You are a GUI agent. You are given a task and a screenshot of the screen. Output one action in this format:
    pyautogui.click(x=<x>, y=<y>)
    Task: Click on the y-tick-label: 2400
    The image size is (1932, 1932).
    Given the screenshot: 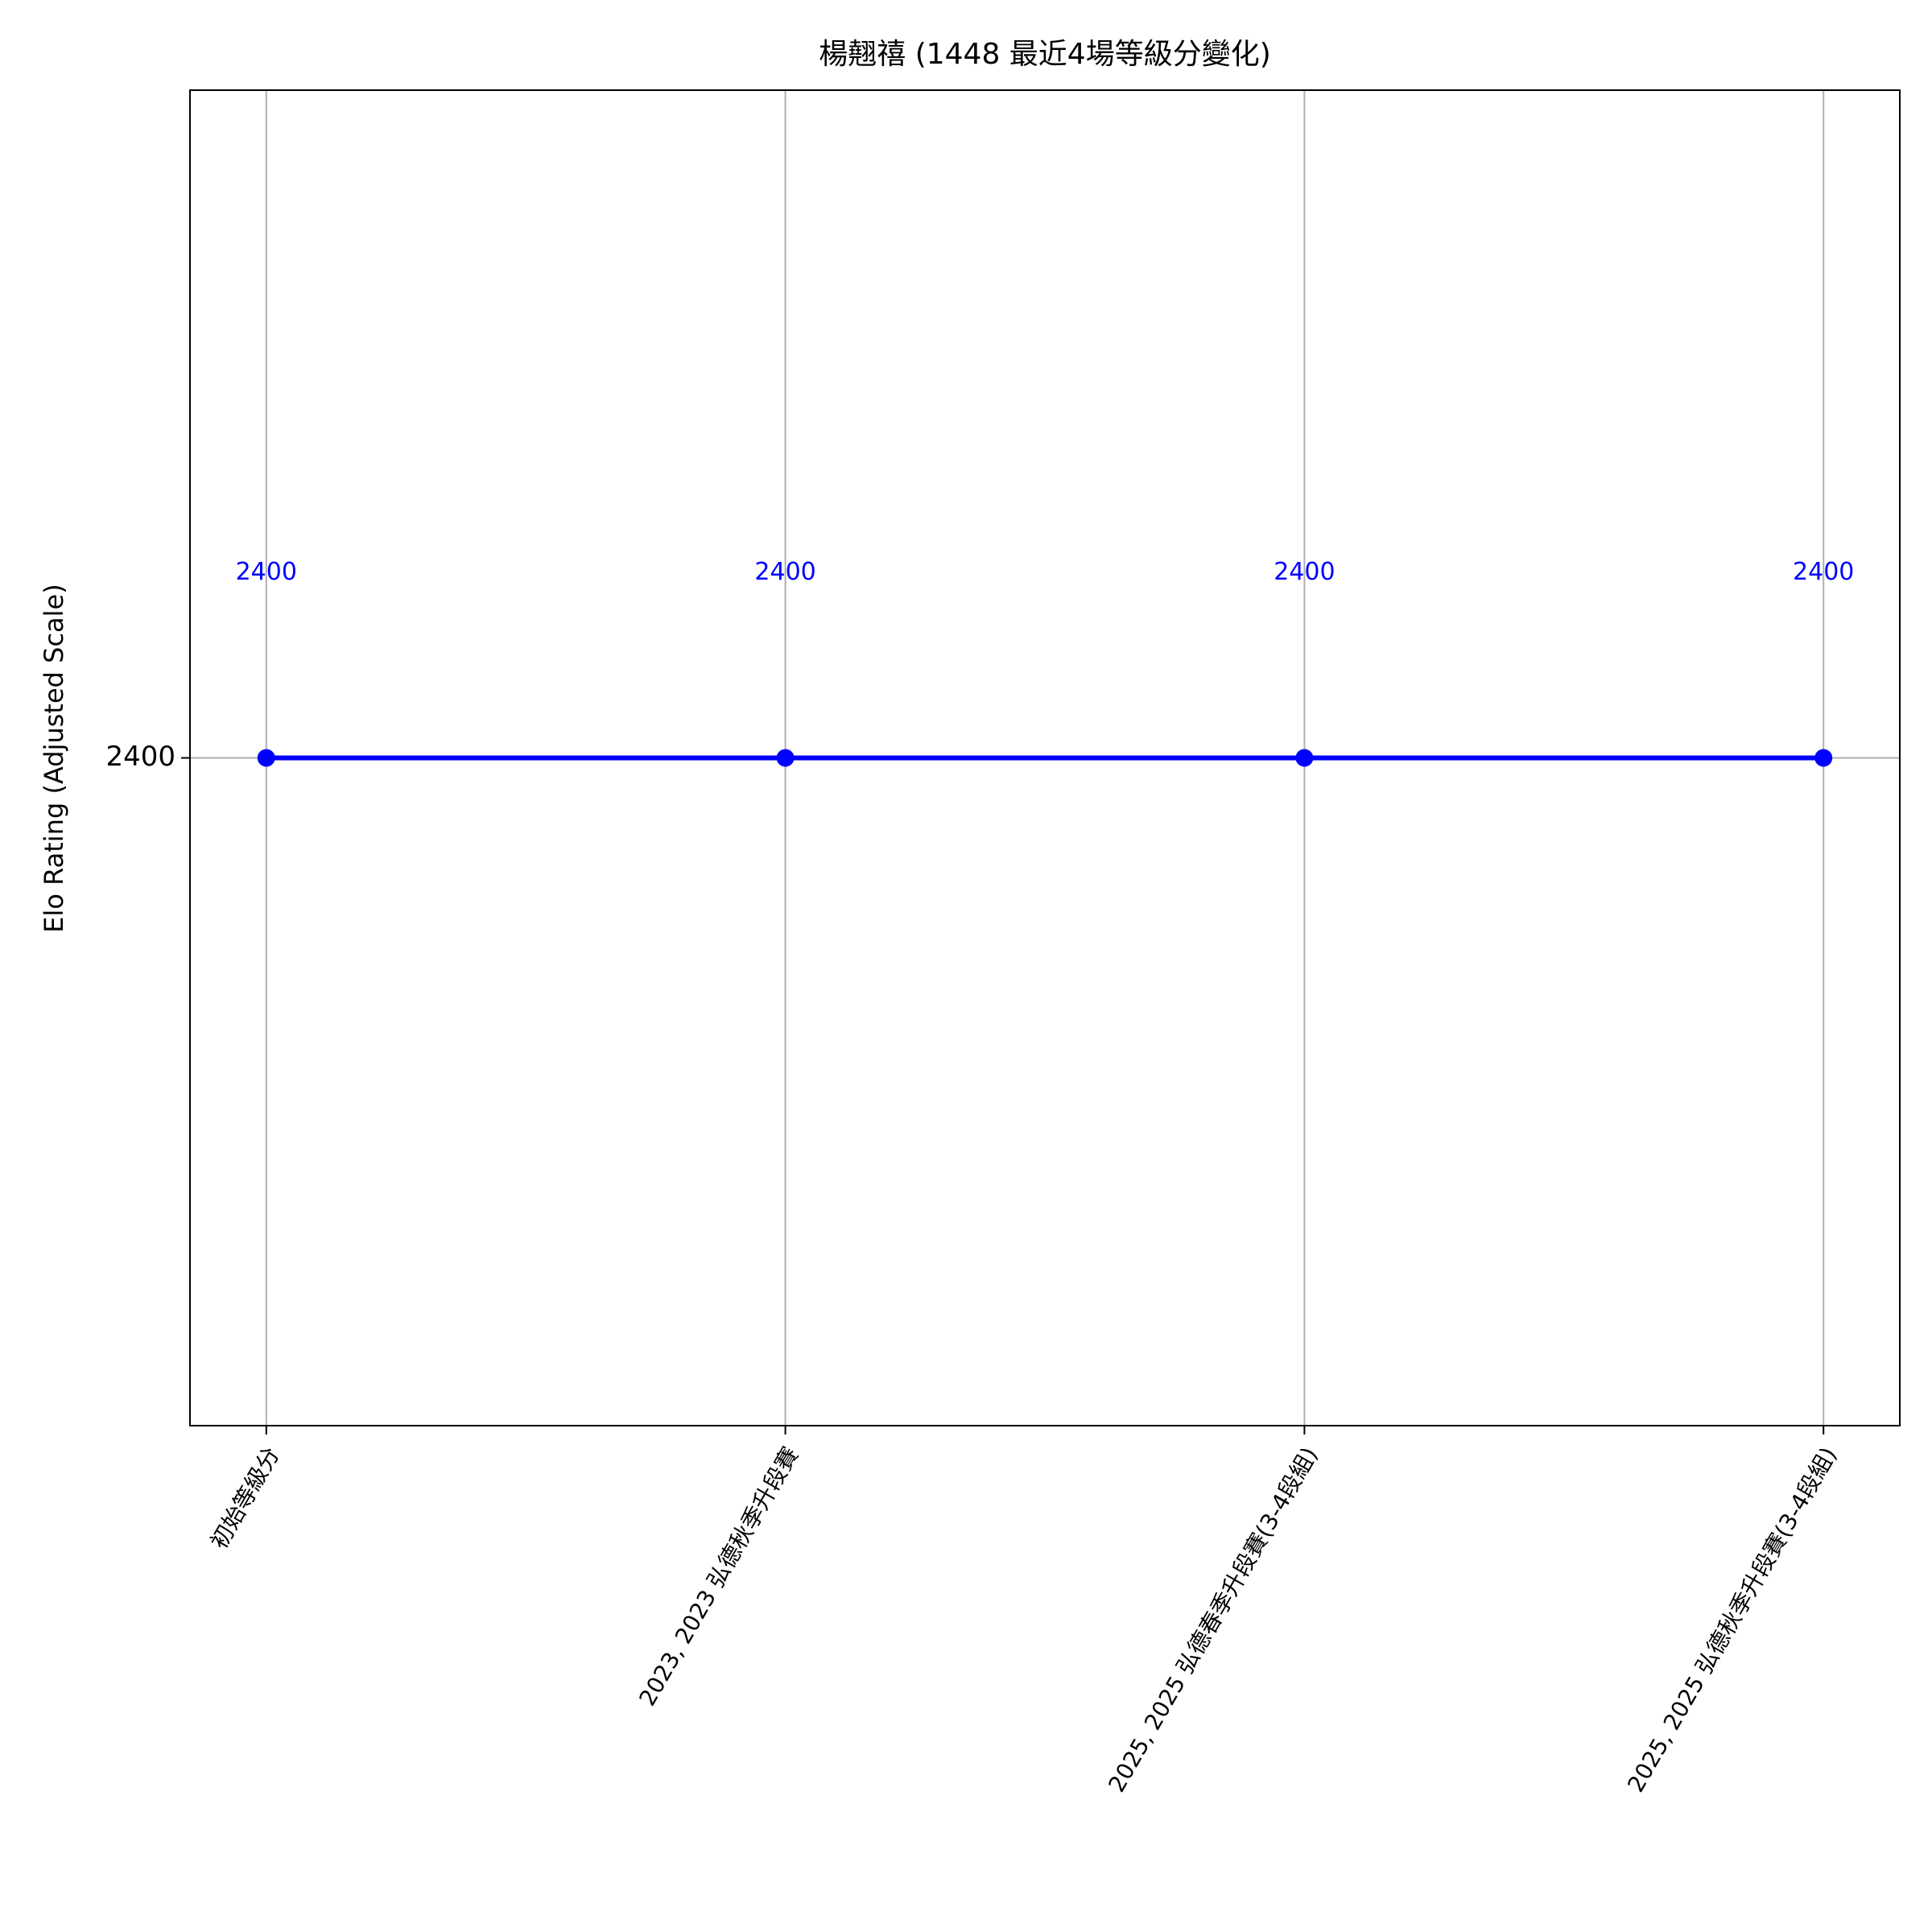 What is the action you would take?
    pyautogui.click(x=140, y=757)
    